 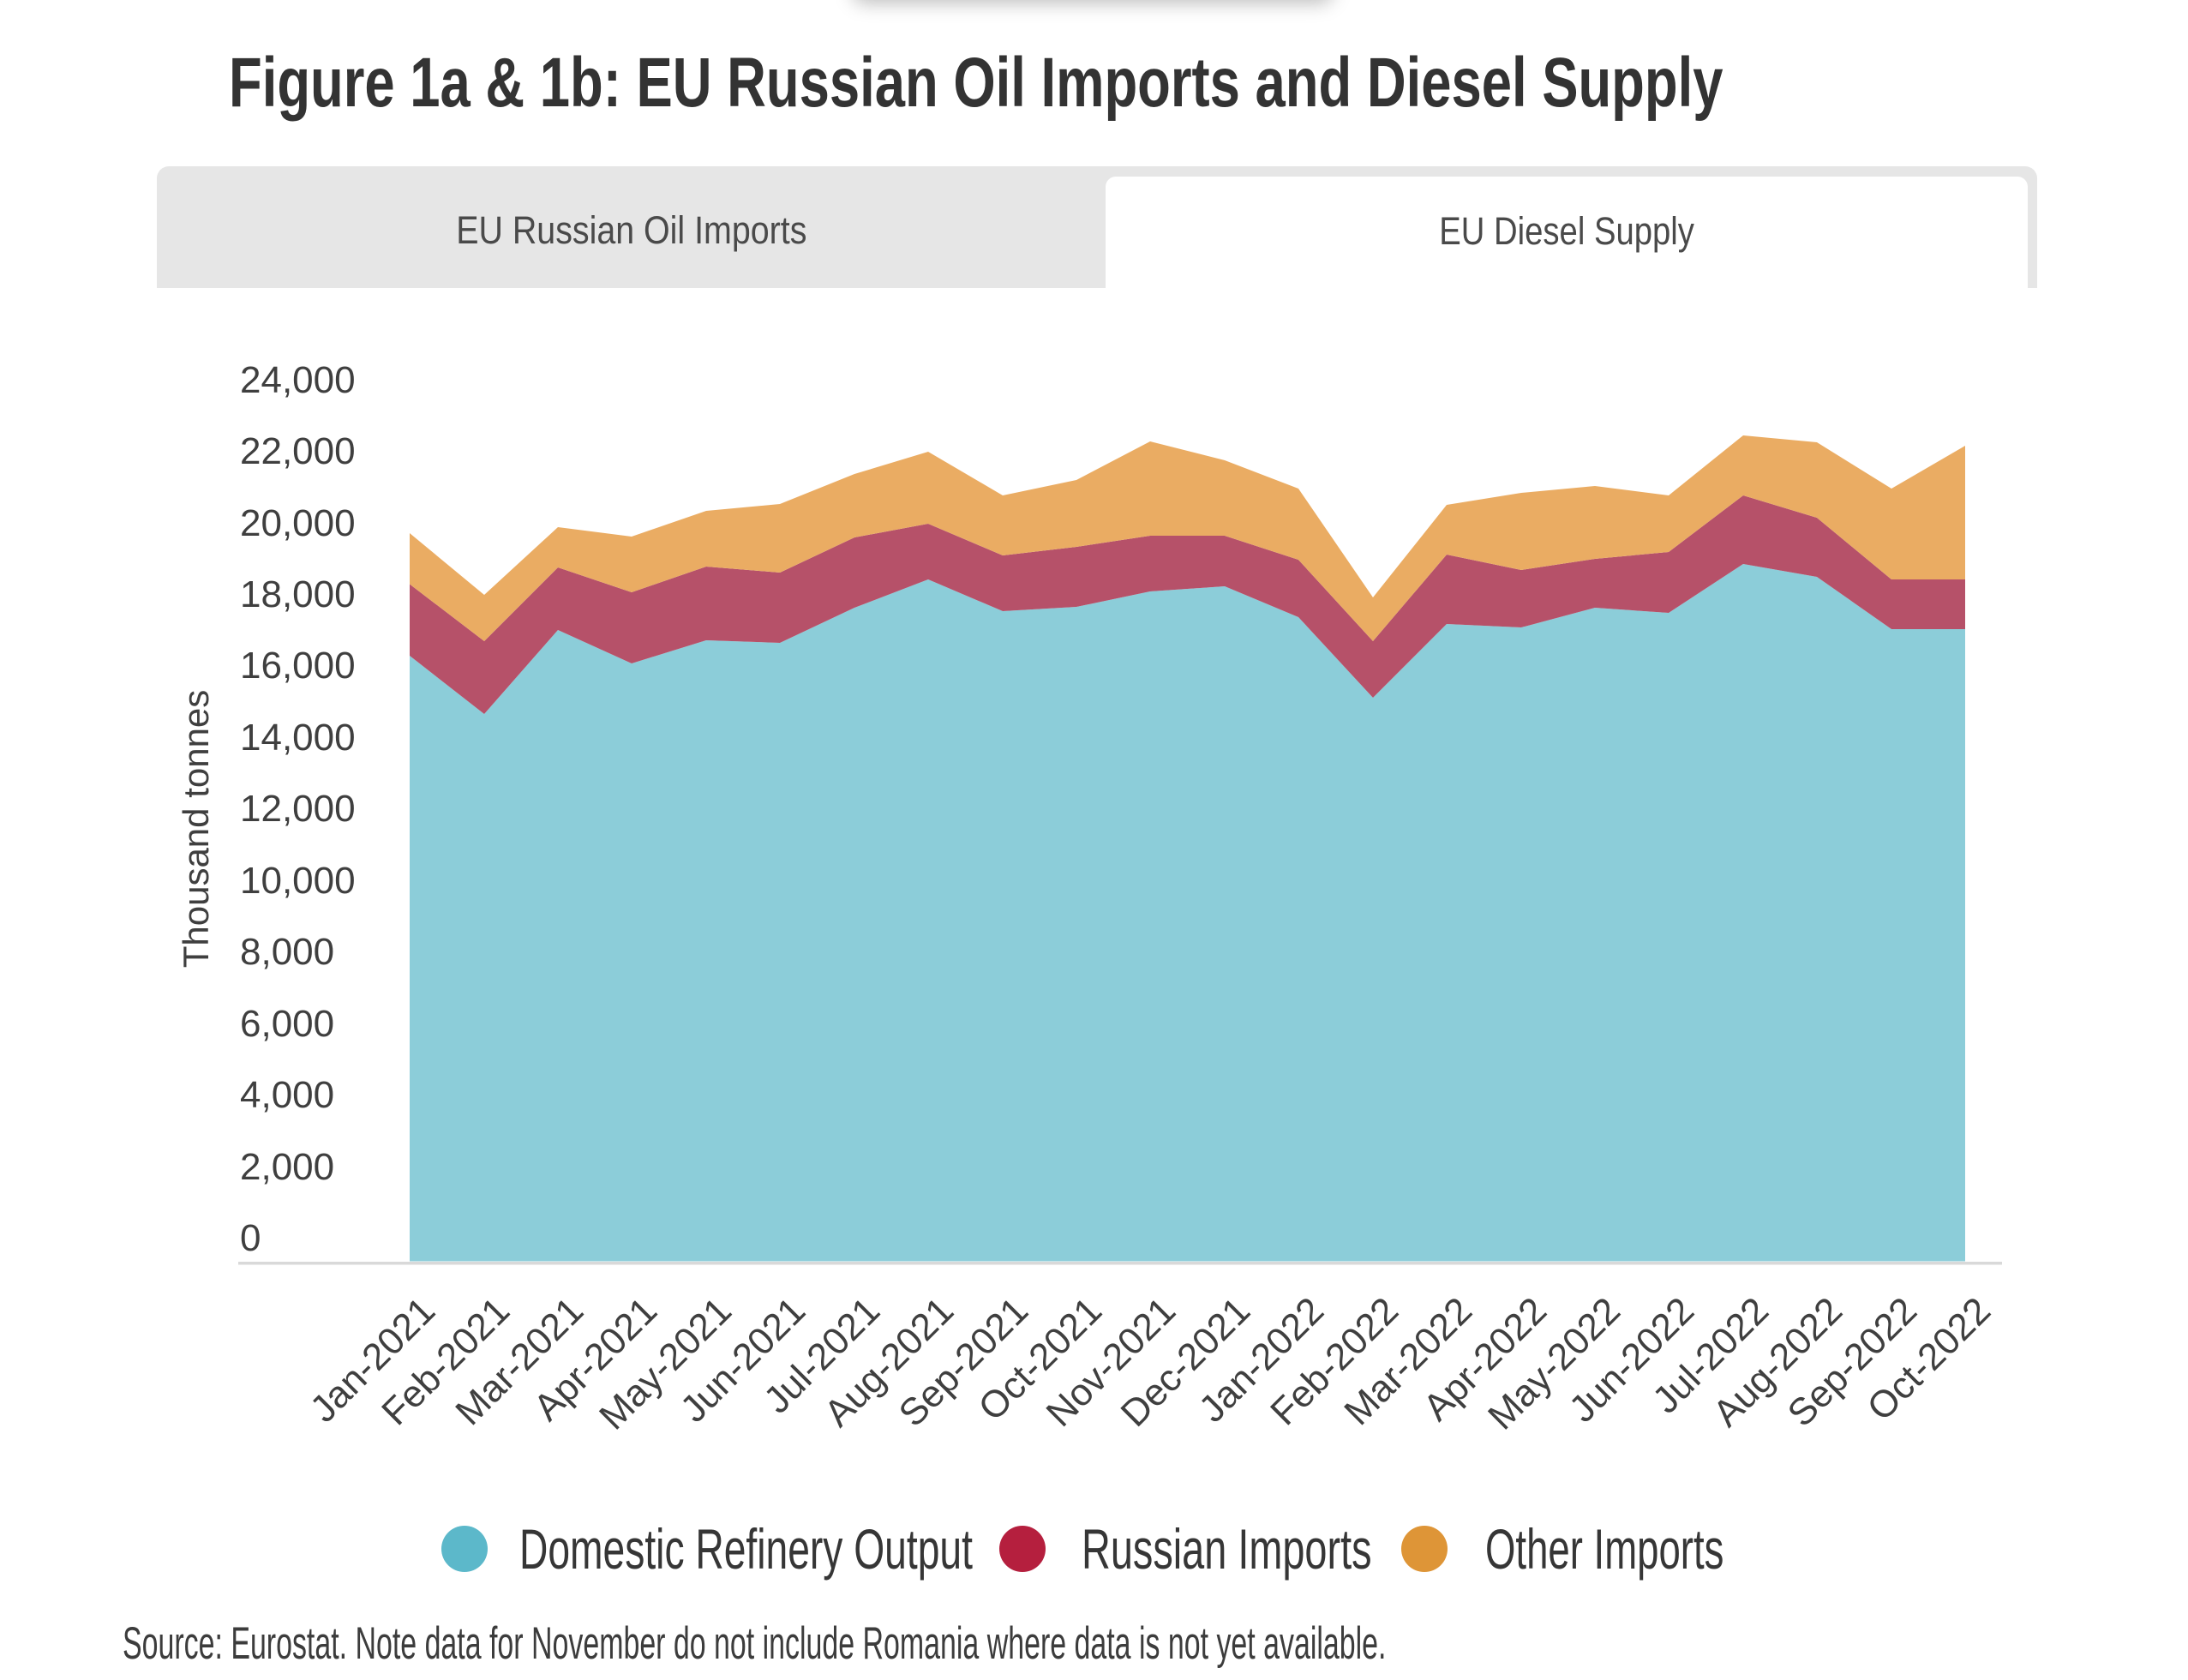 What do you see at coordinates (287, 1167) in the screenshot?
I see `svg-text: 2,000` at bounding box center [287, 1167].